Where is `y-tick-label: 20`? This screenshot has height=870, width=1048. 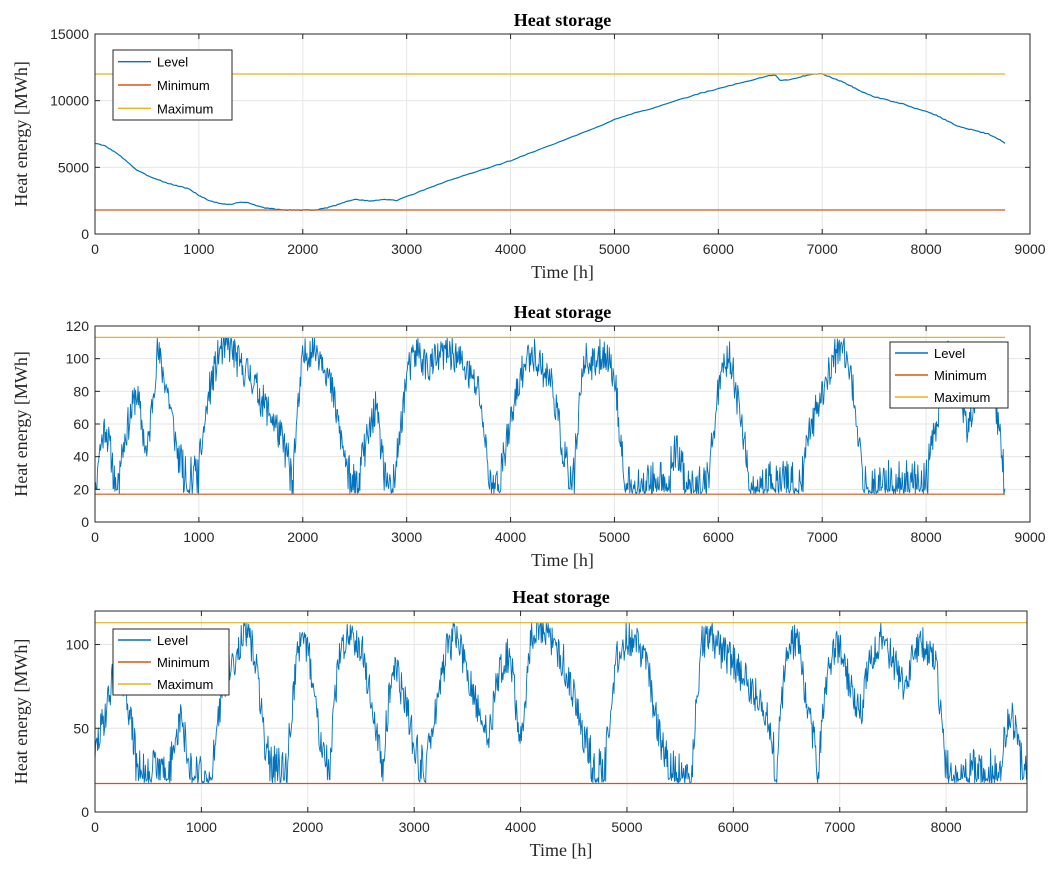
y-tick-label: 20 is located at coordinates (81, 489).